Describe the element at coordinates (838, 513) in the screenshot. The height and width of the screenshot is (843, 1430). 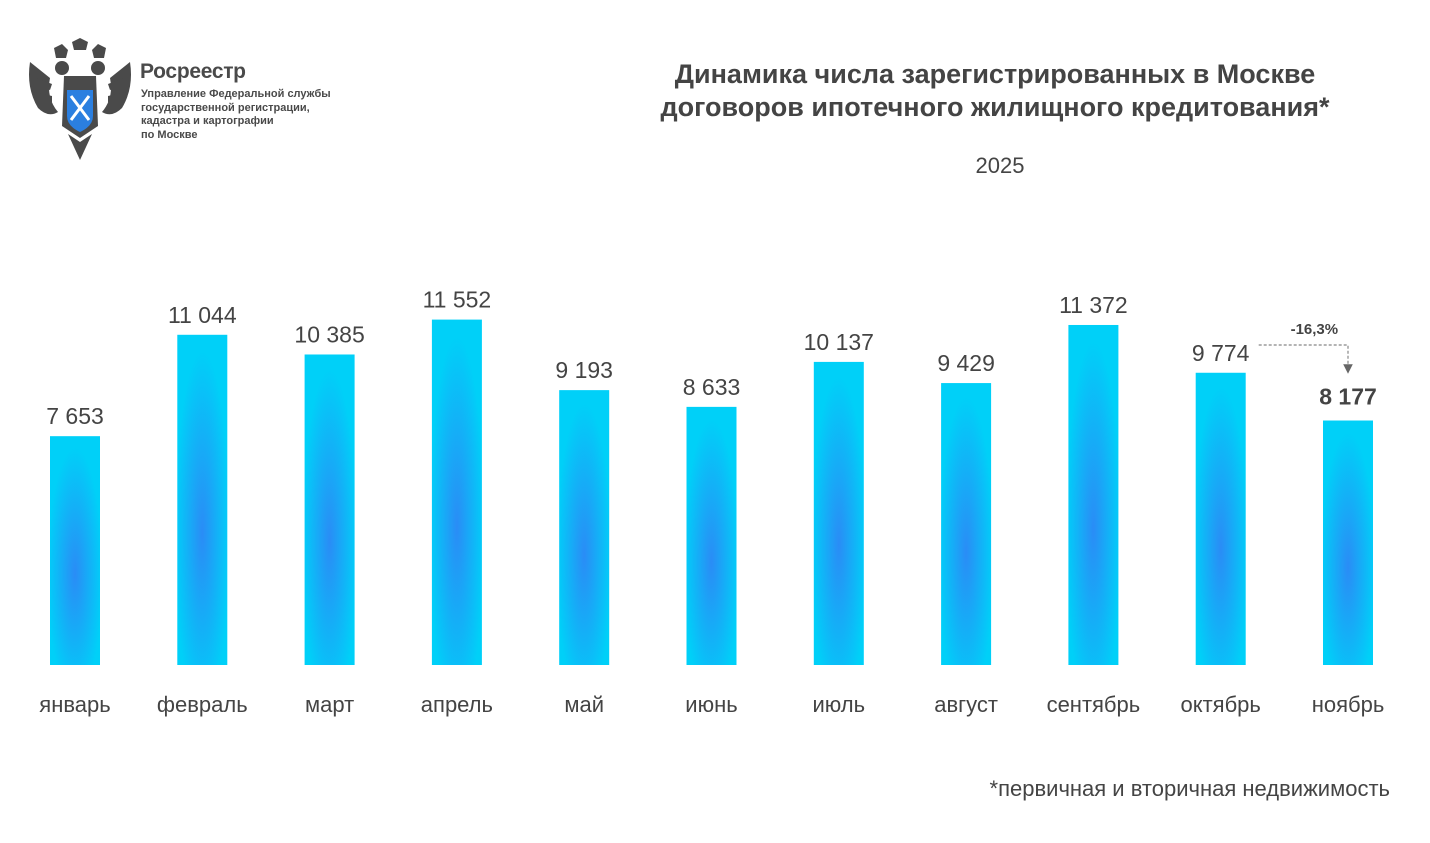
I see `bar-июль` at that location.